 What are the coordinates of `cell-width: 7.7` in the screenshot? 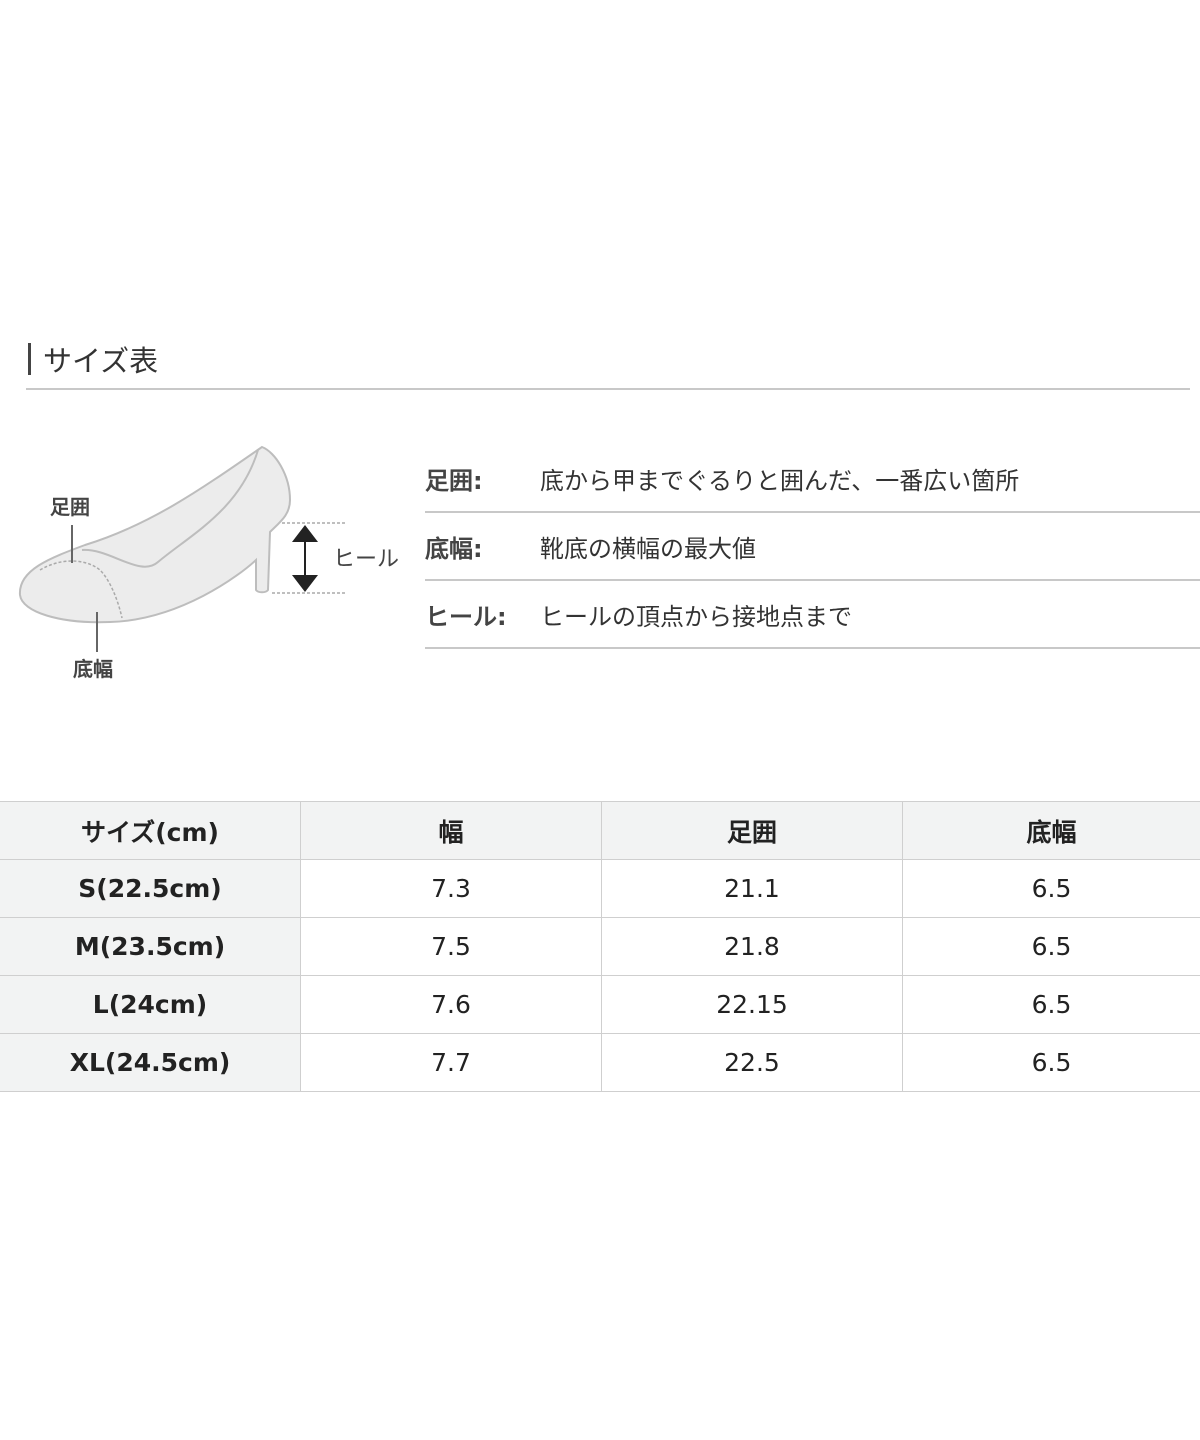 It's located at (451, 1062).